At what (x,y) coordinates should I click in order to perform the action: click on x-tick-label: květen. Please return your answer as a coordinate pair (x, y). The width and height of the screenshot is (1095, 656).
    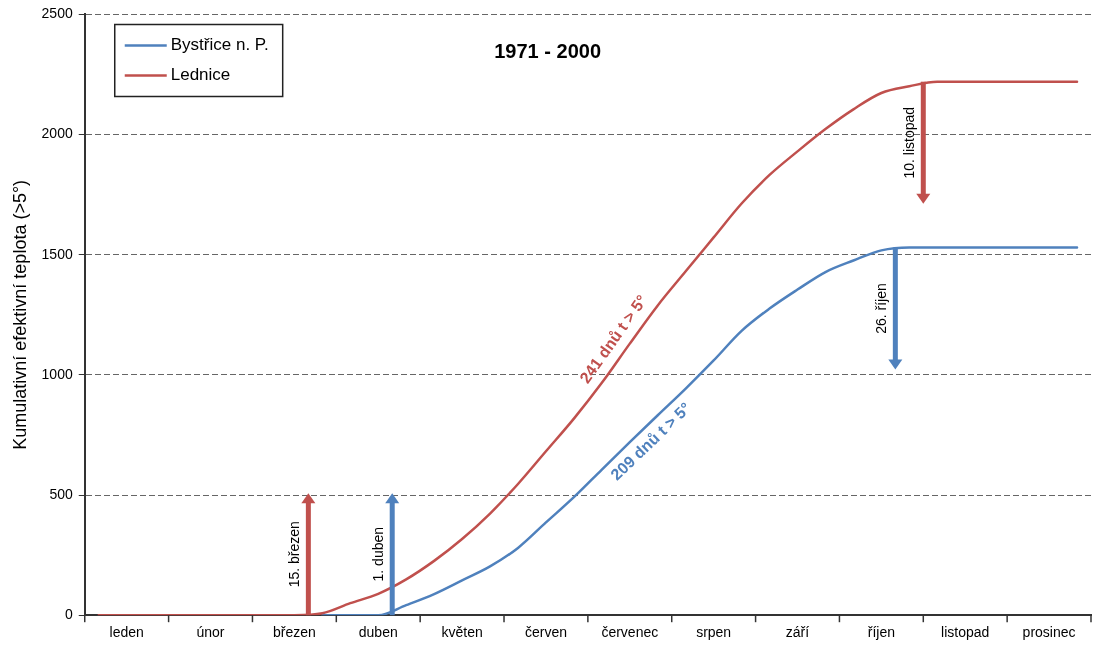
    Looking at the image, I should click on (462, 632).